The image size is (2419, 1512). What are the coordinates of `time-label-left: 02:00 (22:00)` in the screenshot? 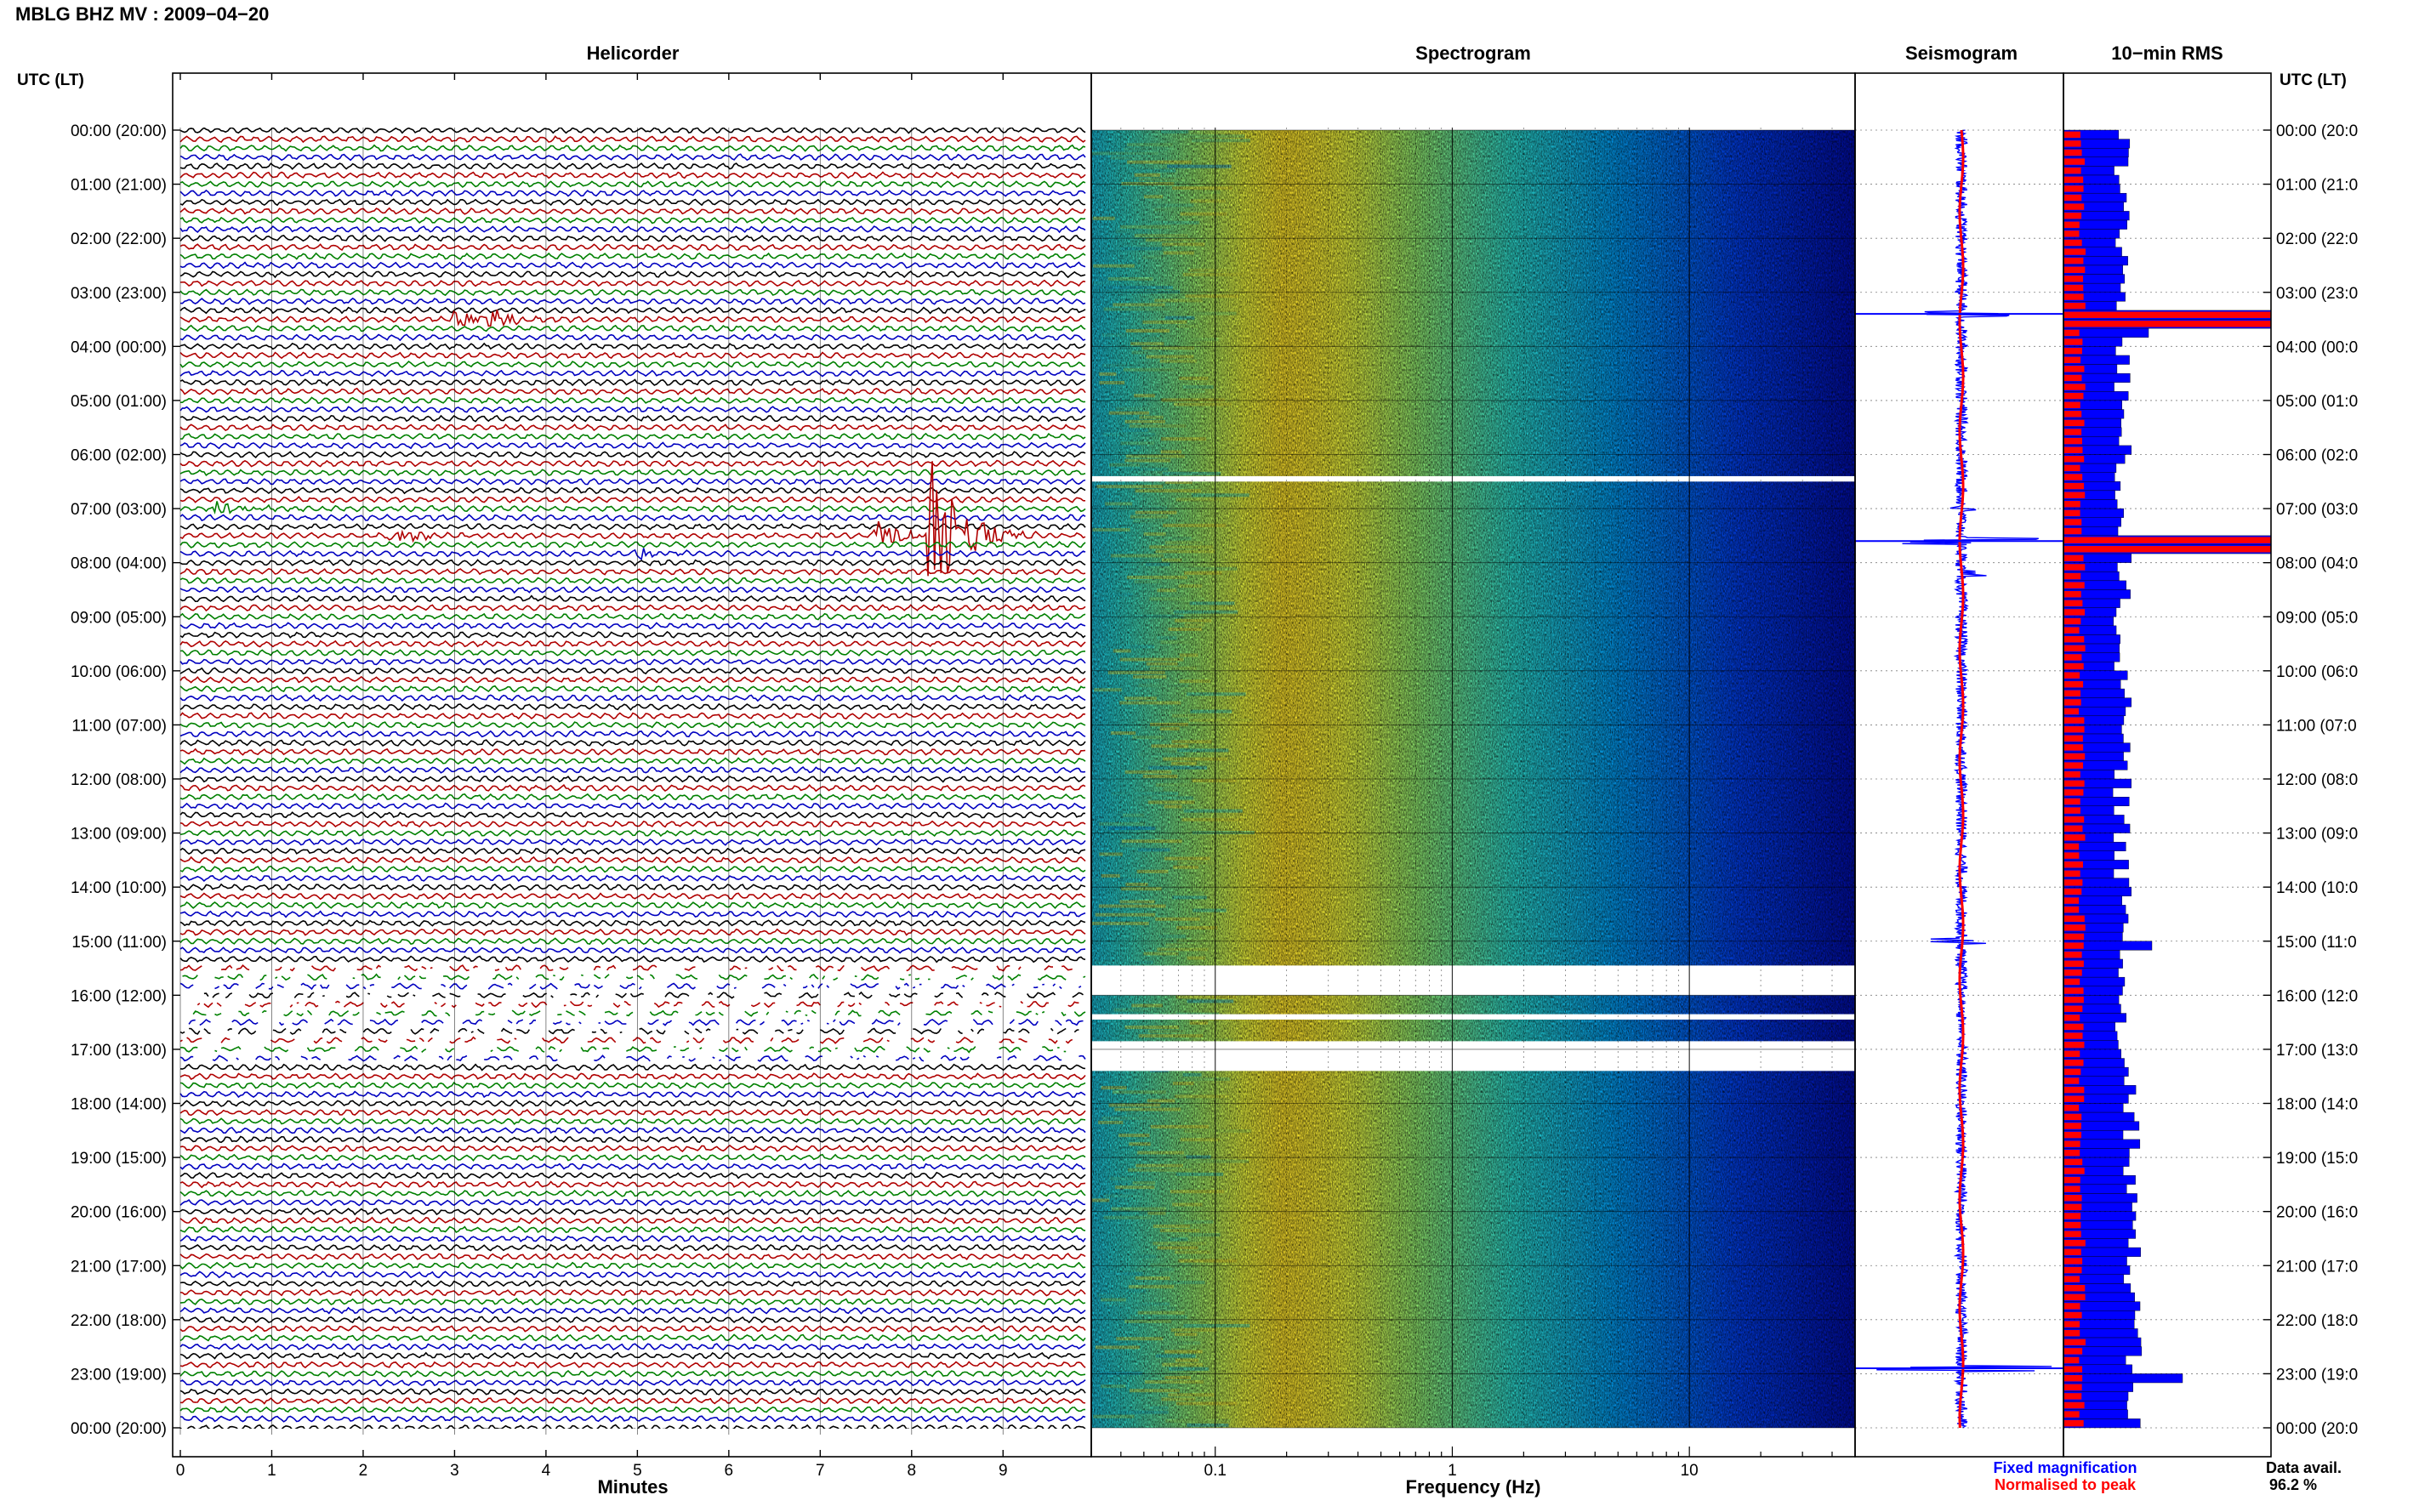 It's located at (119, 239).